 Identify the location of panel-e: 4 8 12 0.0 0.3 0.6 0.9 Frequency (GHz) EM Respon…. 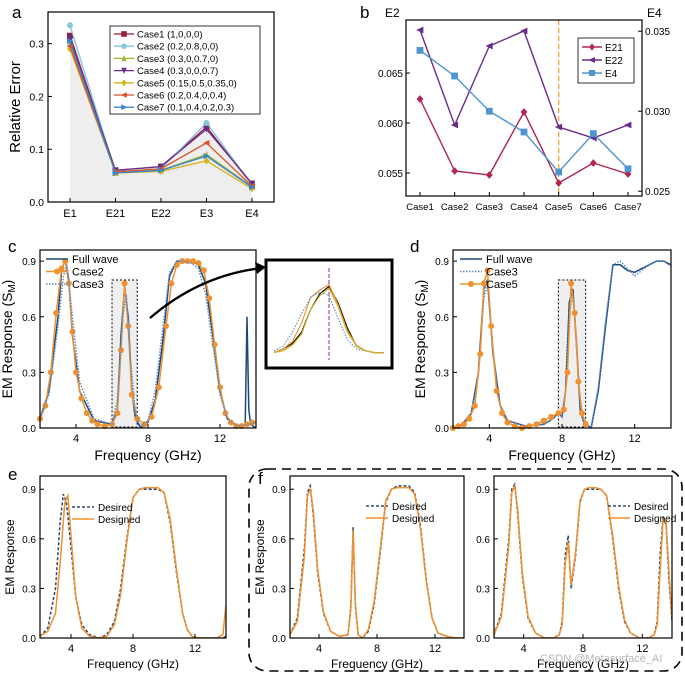
(115, 573).